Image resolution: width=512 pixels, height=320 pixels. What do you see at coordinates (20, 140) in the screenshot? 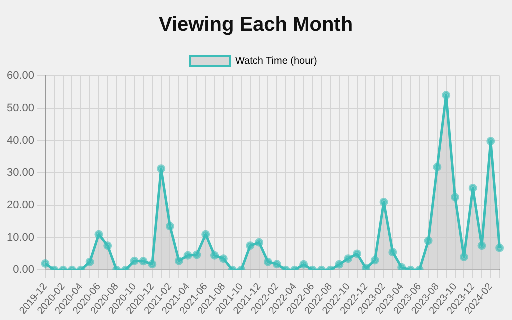
I see `y-tick-label: 40.00` at bounding box center [20, 140].